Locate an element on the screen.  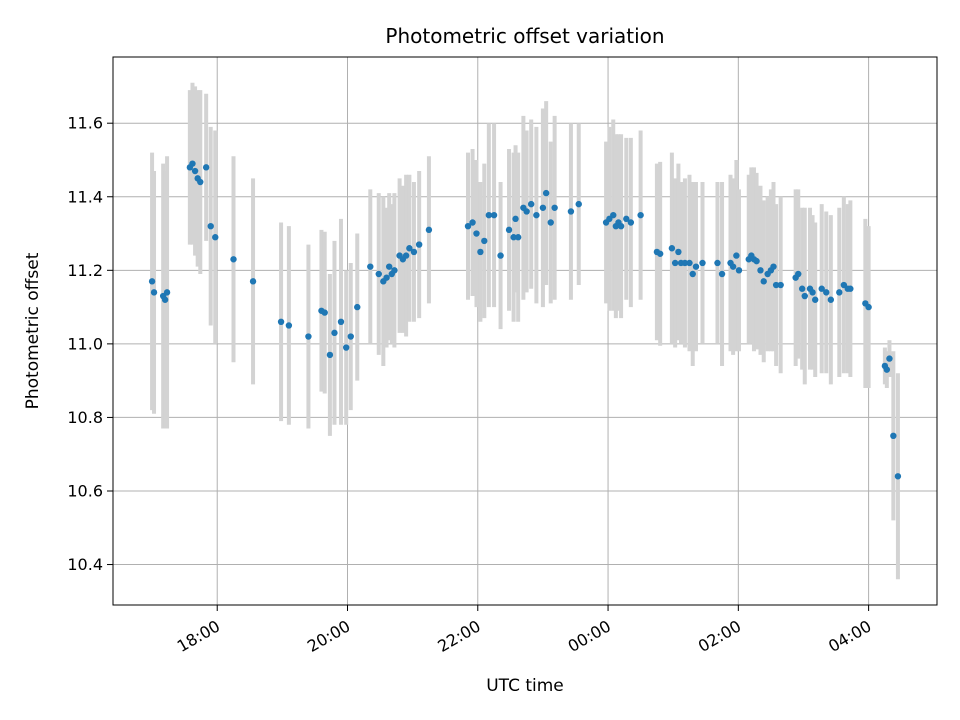
y-tick-label: 10.6 is located at coordinates (85, 490).